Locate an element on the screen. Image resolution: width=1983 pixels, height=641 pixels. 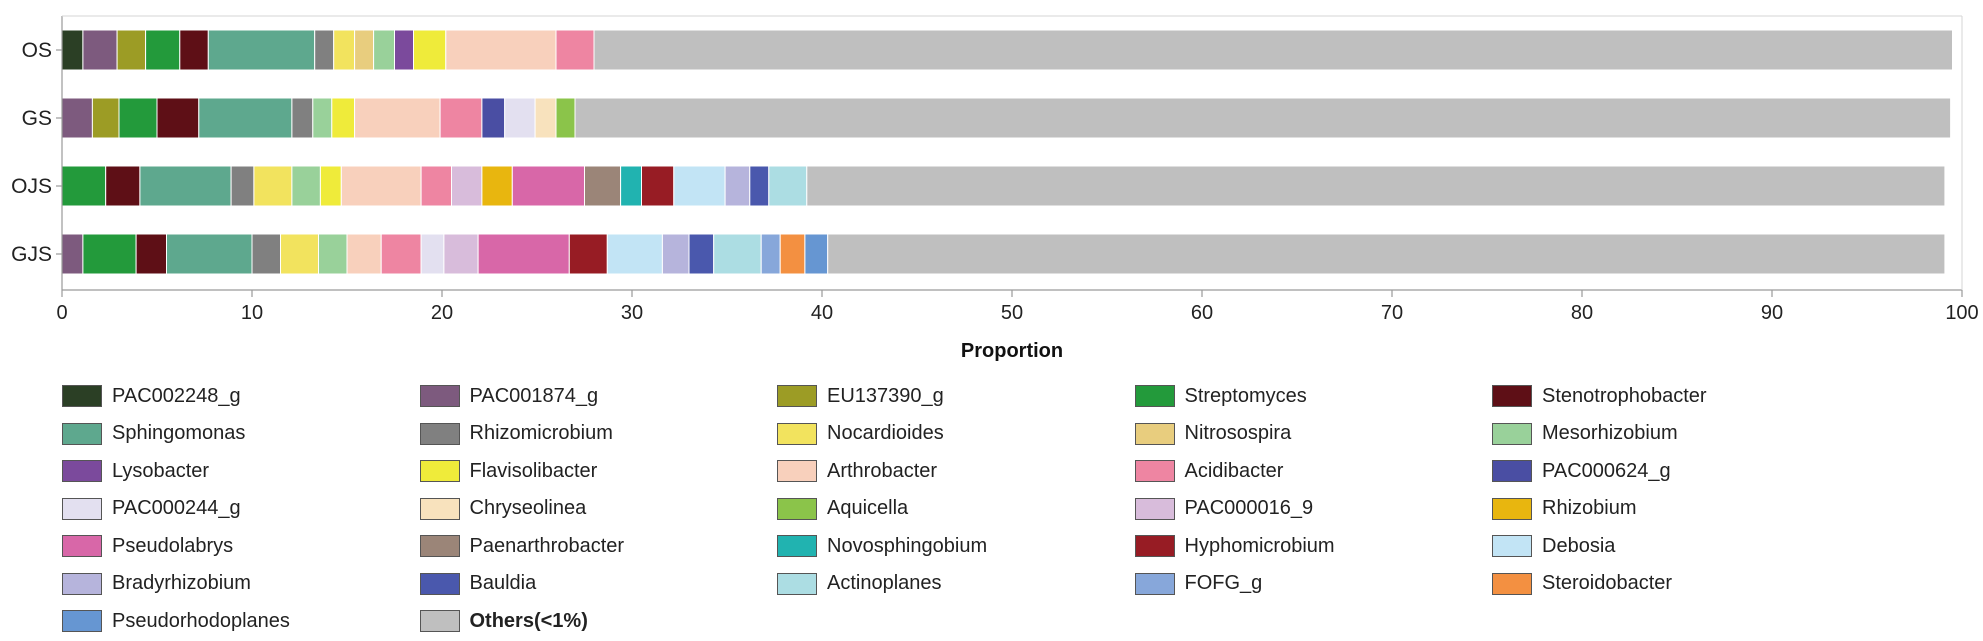
legend-item: Mesorhizobium is located at coordinates (1585, 434).